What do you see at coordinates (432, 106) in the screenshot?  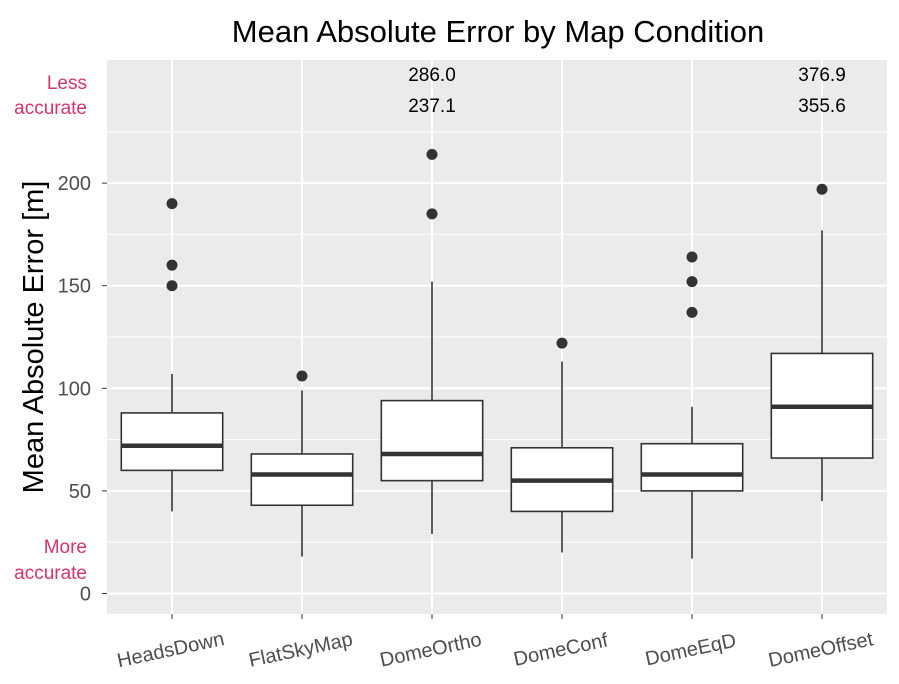 I see `offscale-outlier-label: 237.1` at bounding box center [432, 106].